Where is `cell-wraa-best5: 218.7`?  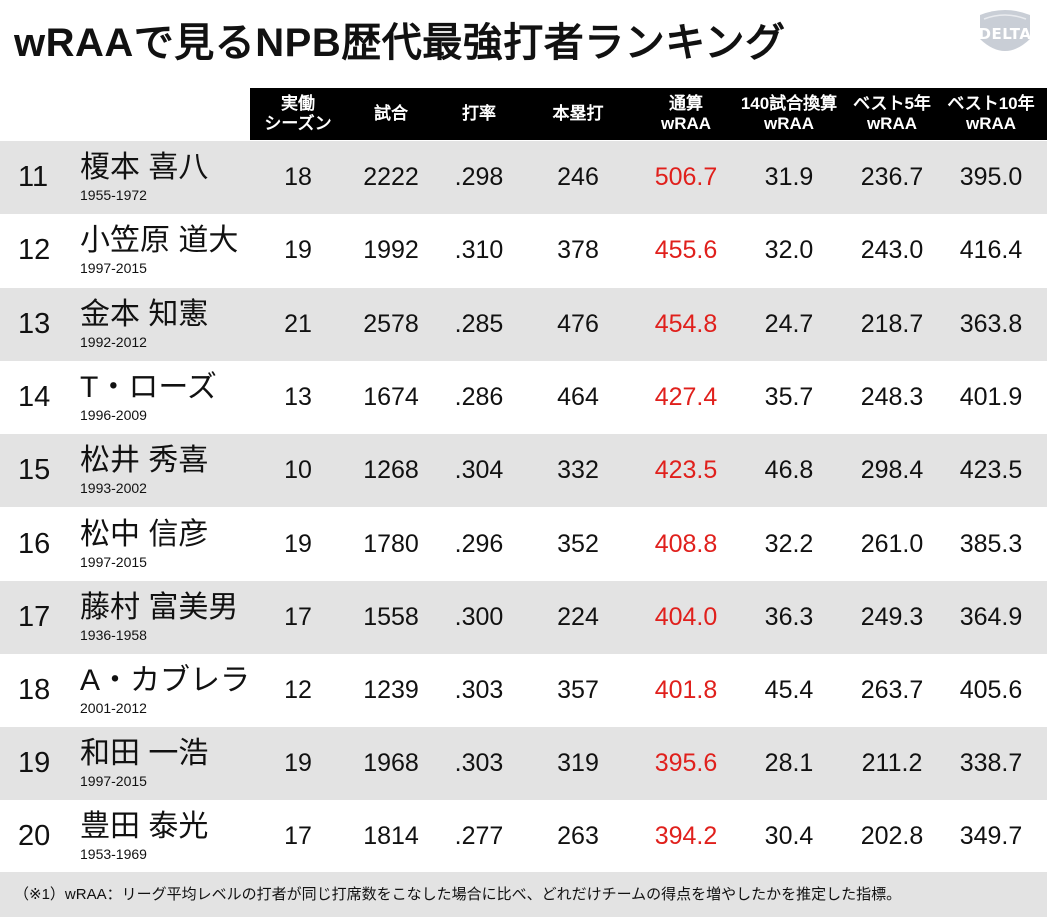
cell-wraa-best5: 218.7 is located at coordinates (892, 324).